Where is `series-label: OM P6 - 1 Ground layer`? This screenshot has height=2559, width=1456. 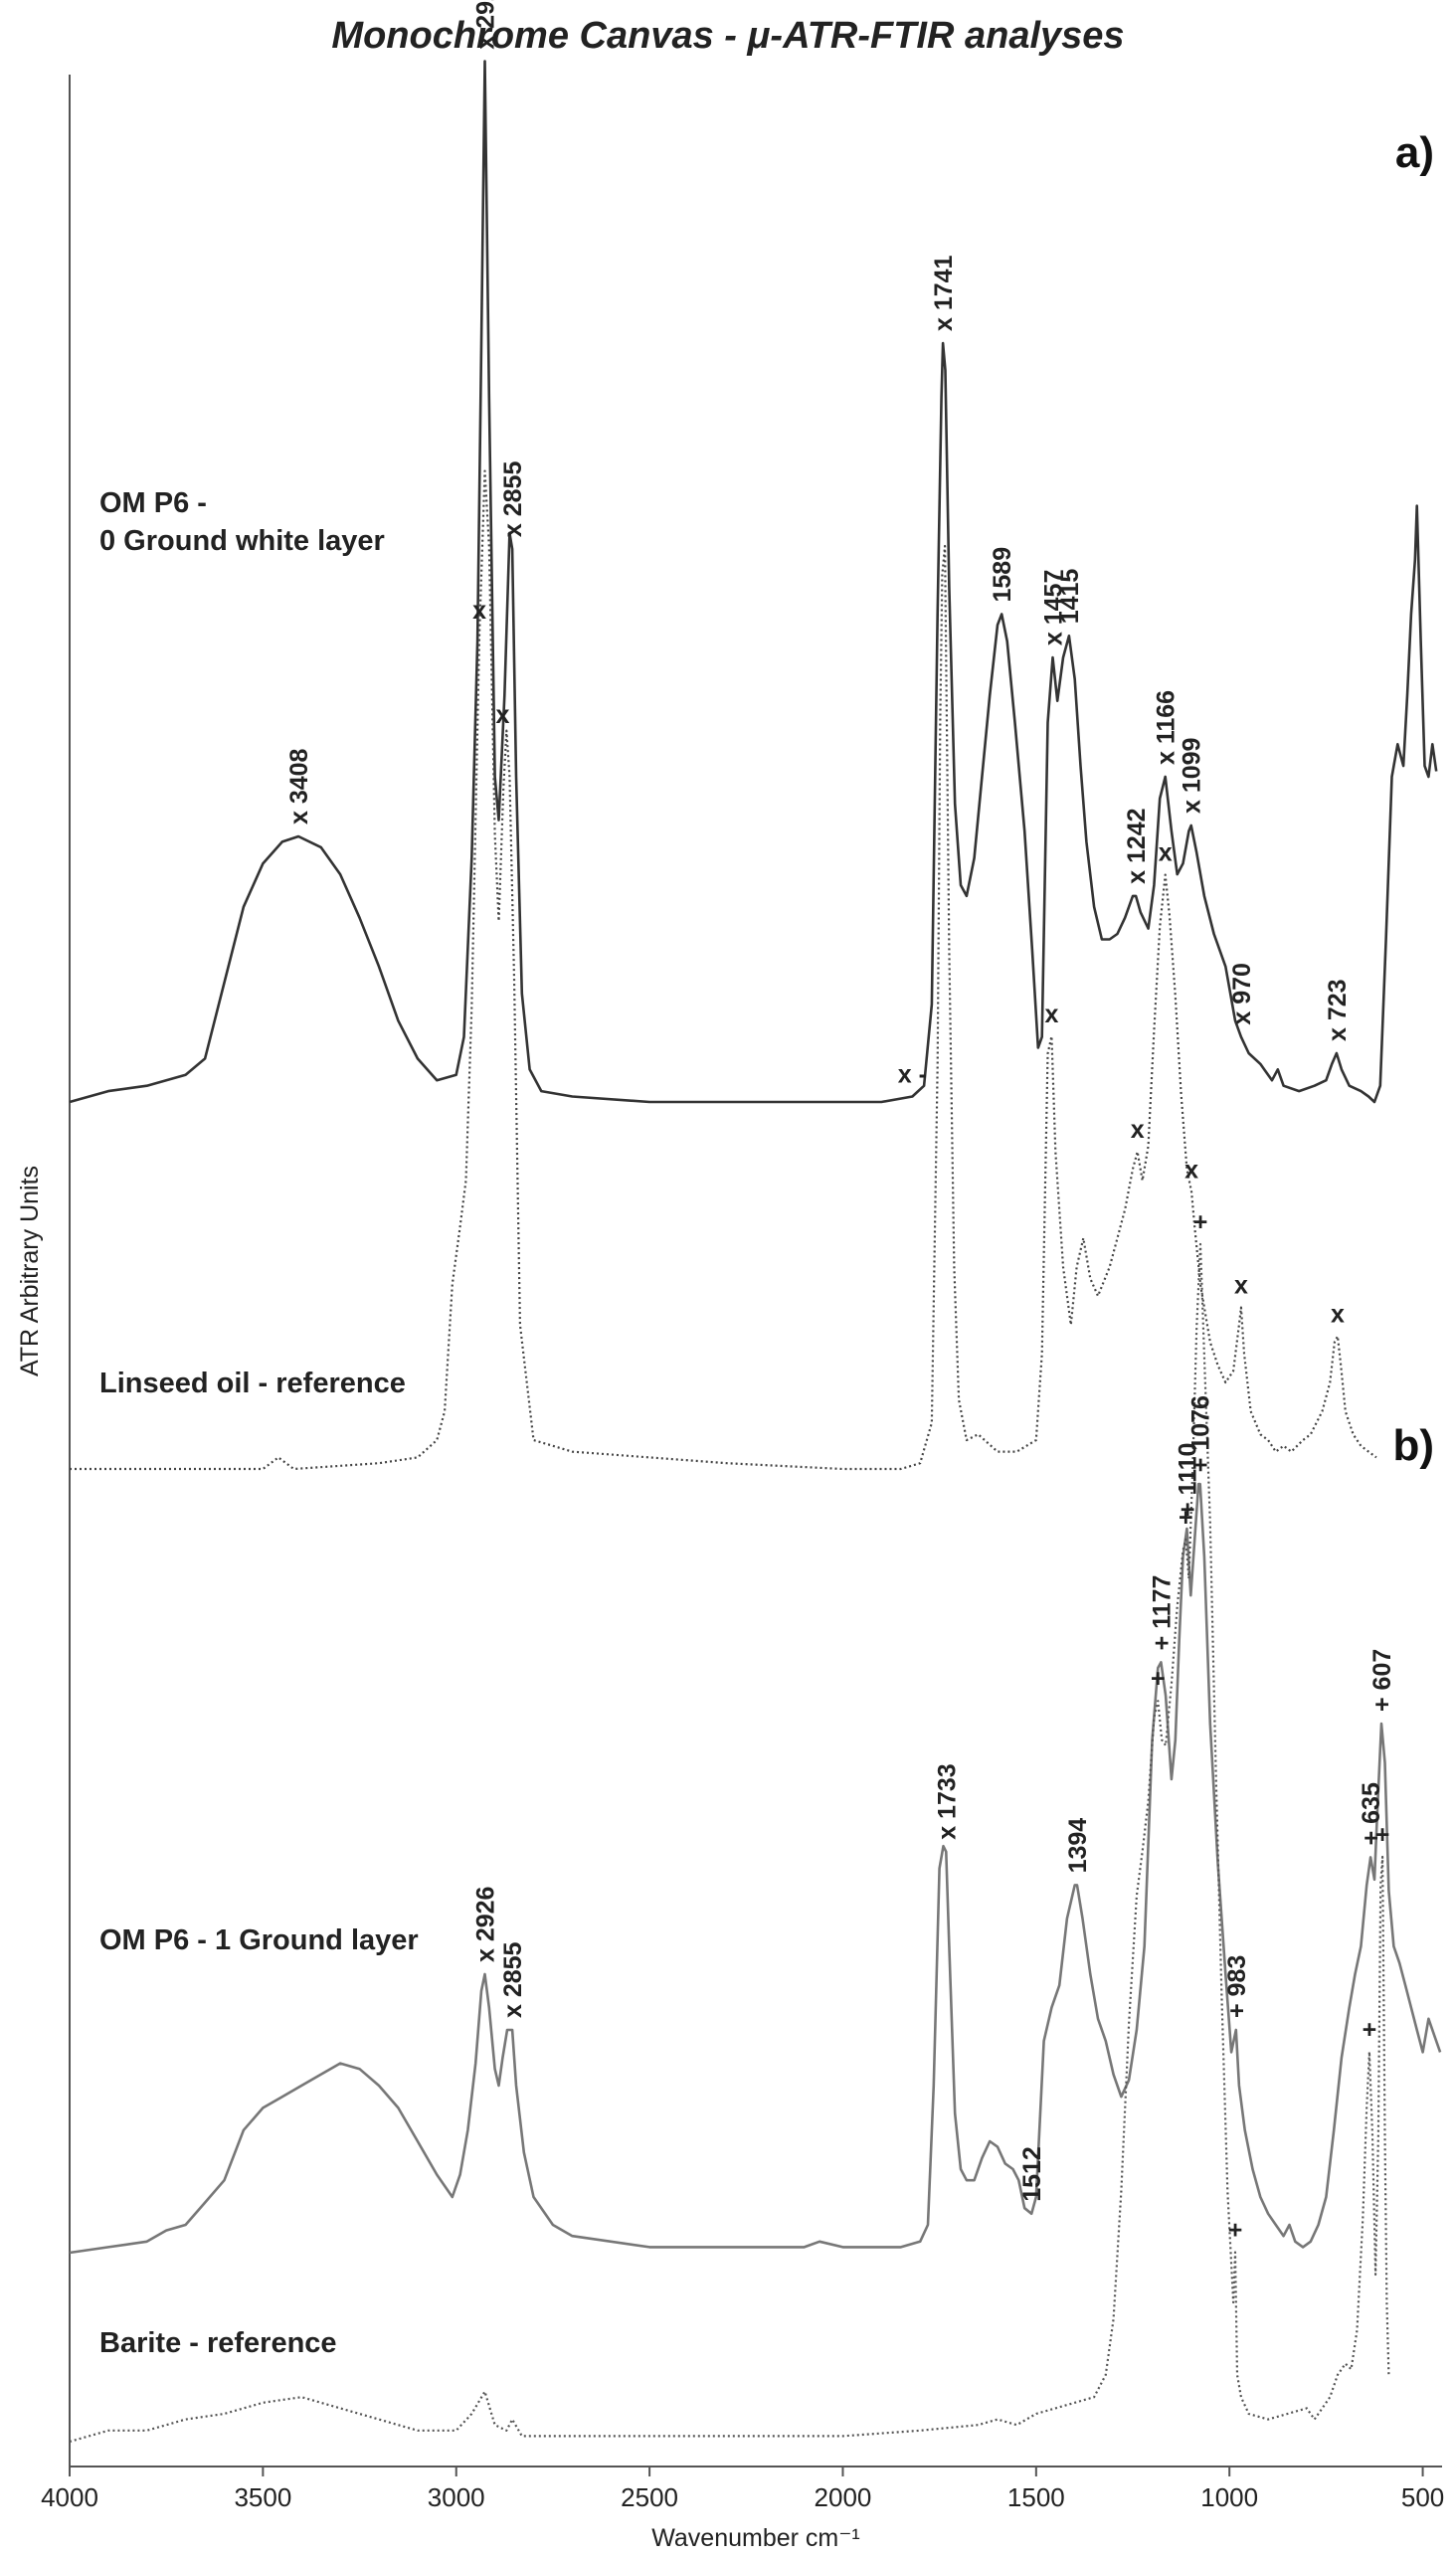
series-label: OM P6 - 1 Ground layer is located at coordinates (259, 1940).